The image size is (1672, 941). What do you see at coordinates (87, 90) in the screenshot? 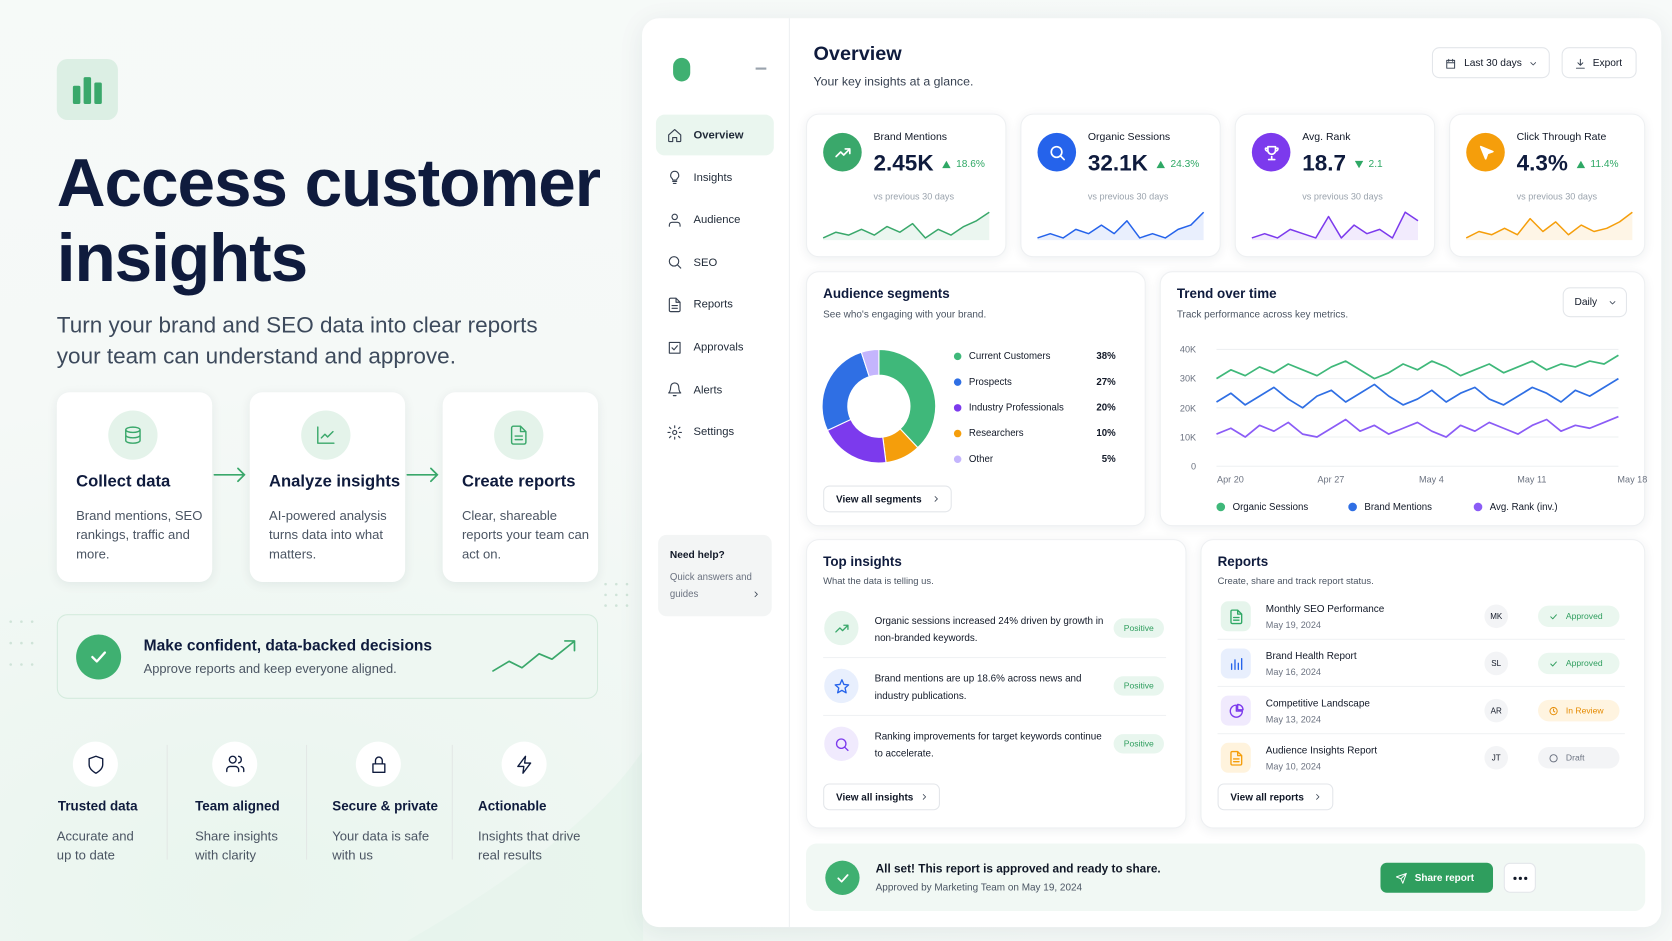
I see `logo-icon` at bounding box center [87, 90].